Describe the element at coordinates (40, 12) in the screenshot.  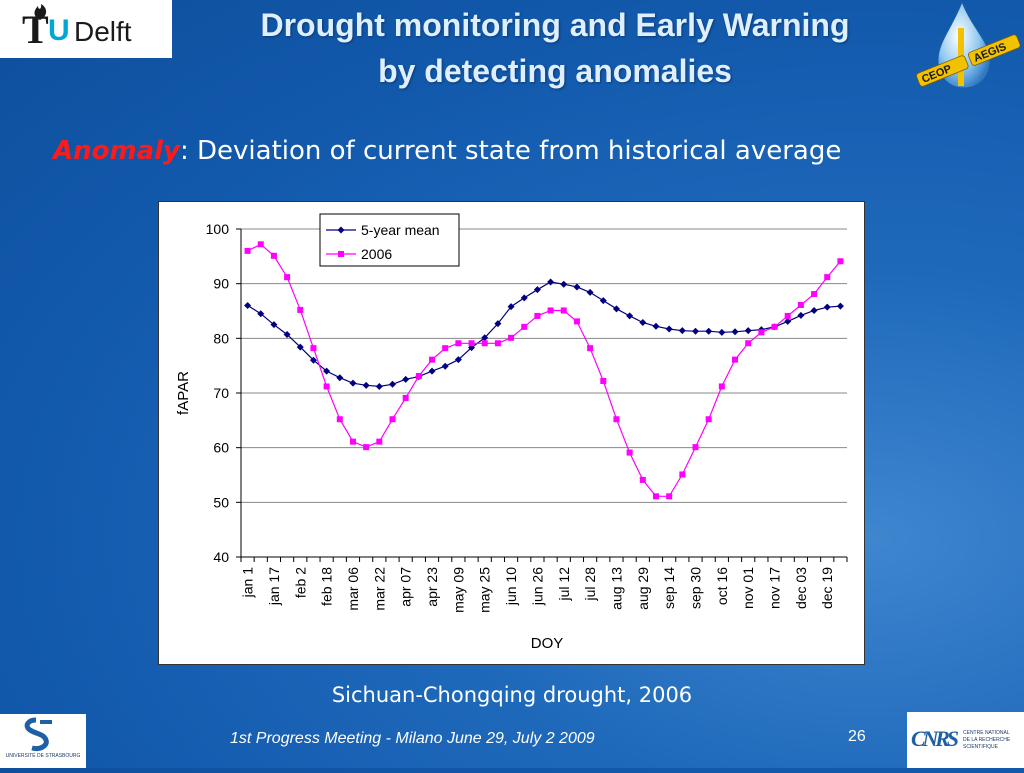
I see `flame-icon` at that location.